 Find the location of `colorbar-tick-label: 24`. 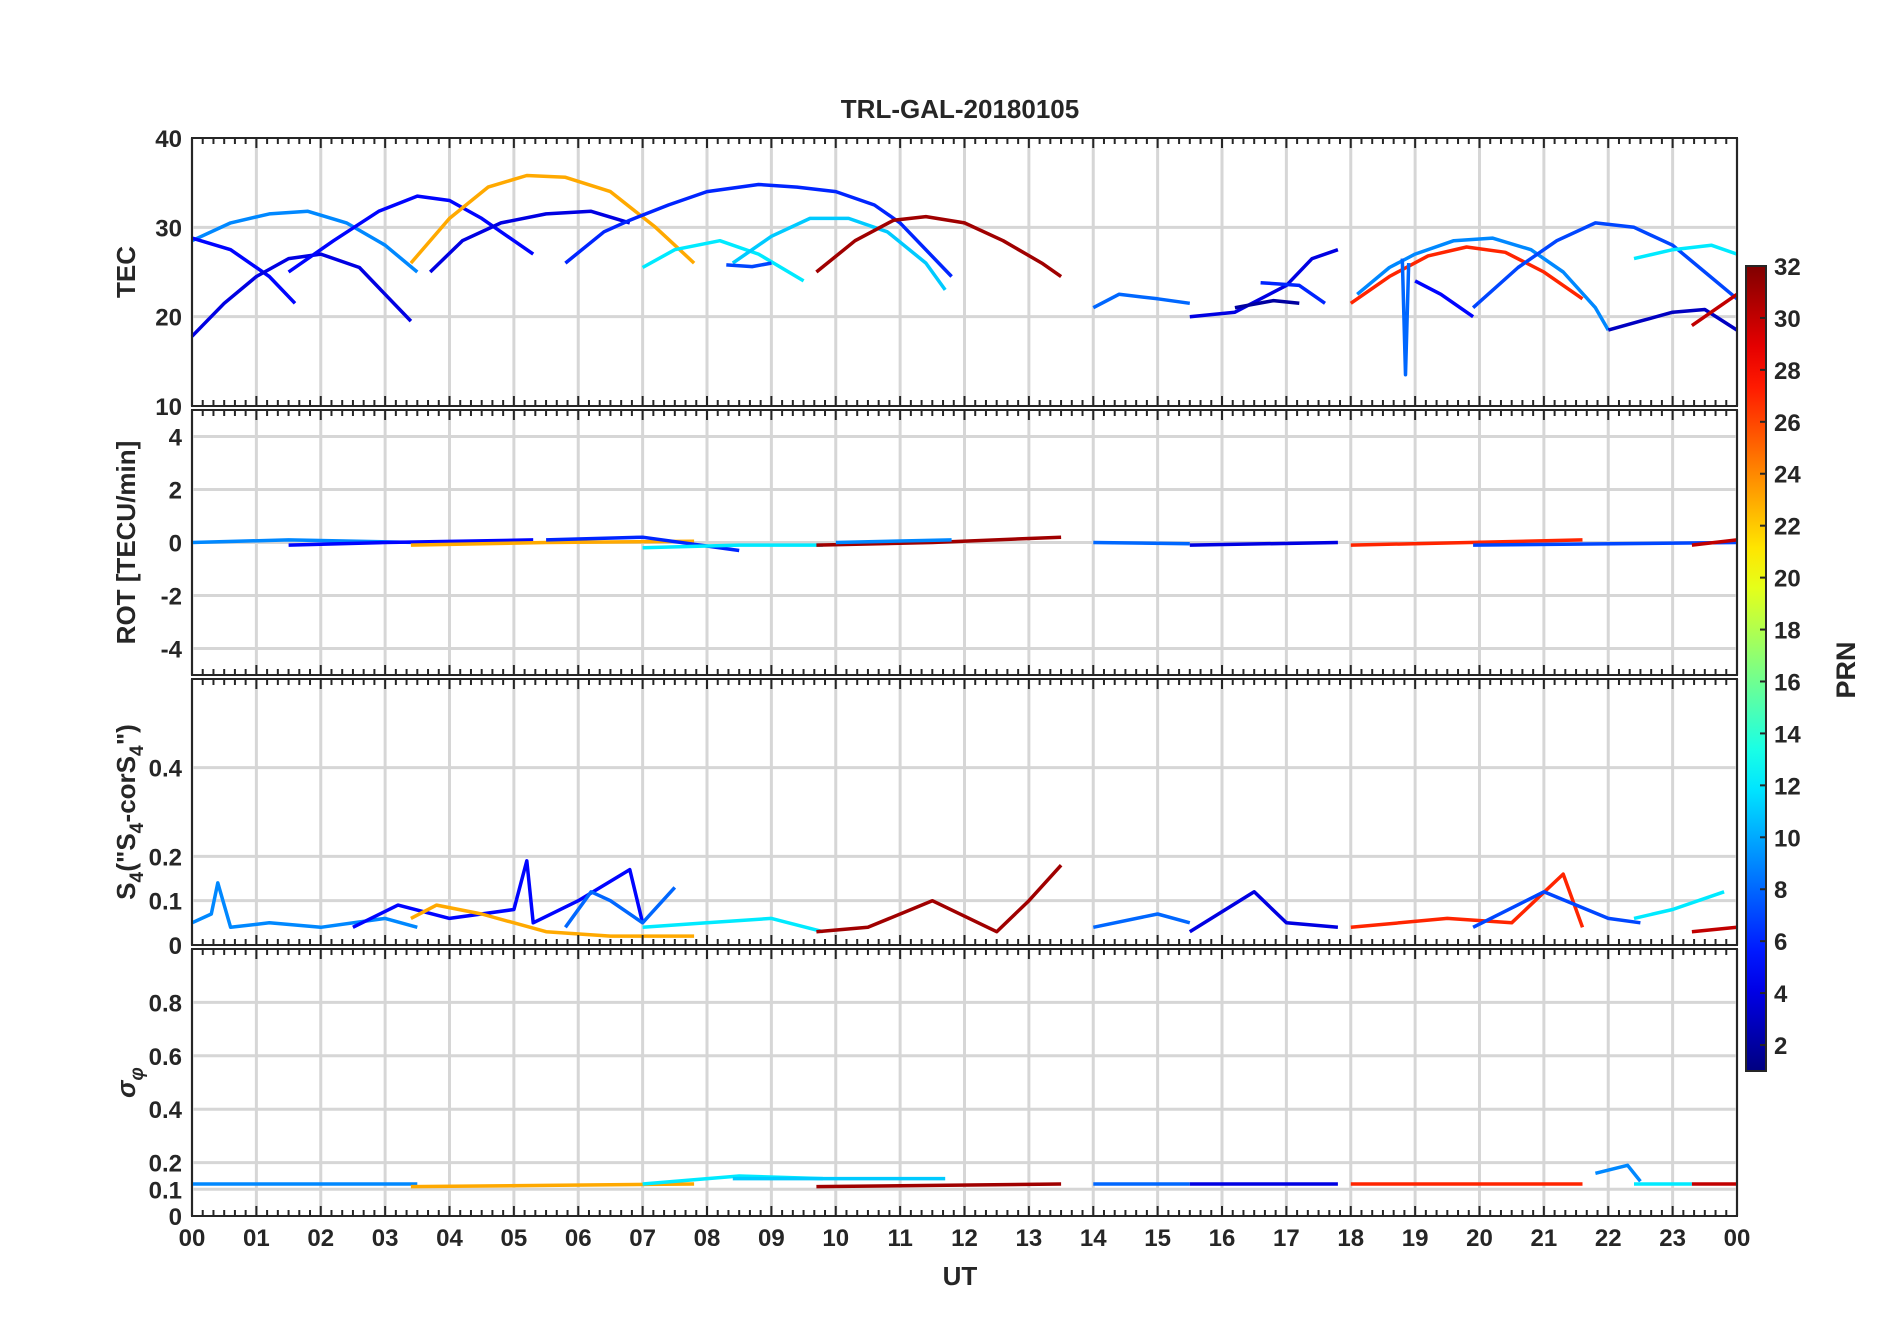

colorbar-tick-label: 24 is located at coordinates (1787, 475).